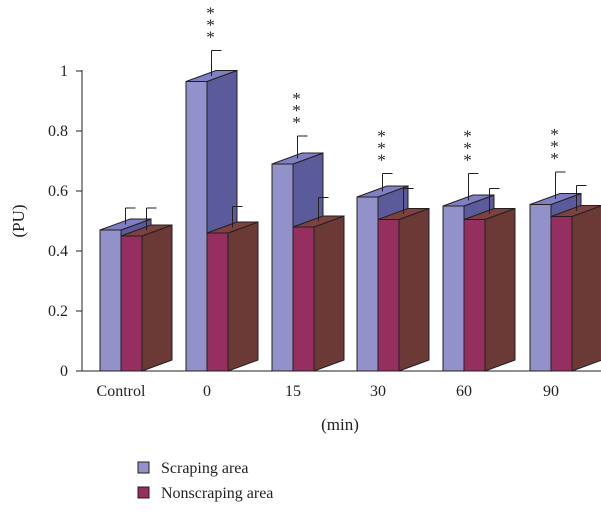 Image resolution: width=601 pixels, height=513 pixels. I want to click on y-tick-label: 0.8, so click(58, 131).